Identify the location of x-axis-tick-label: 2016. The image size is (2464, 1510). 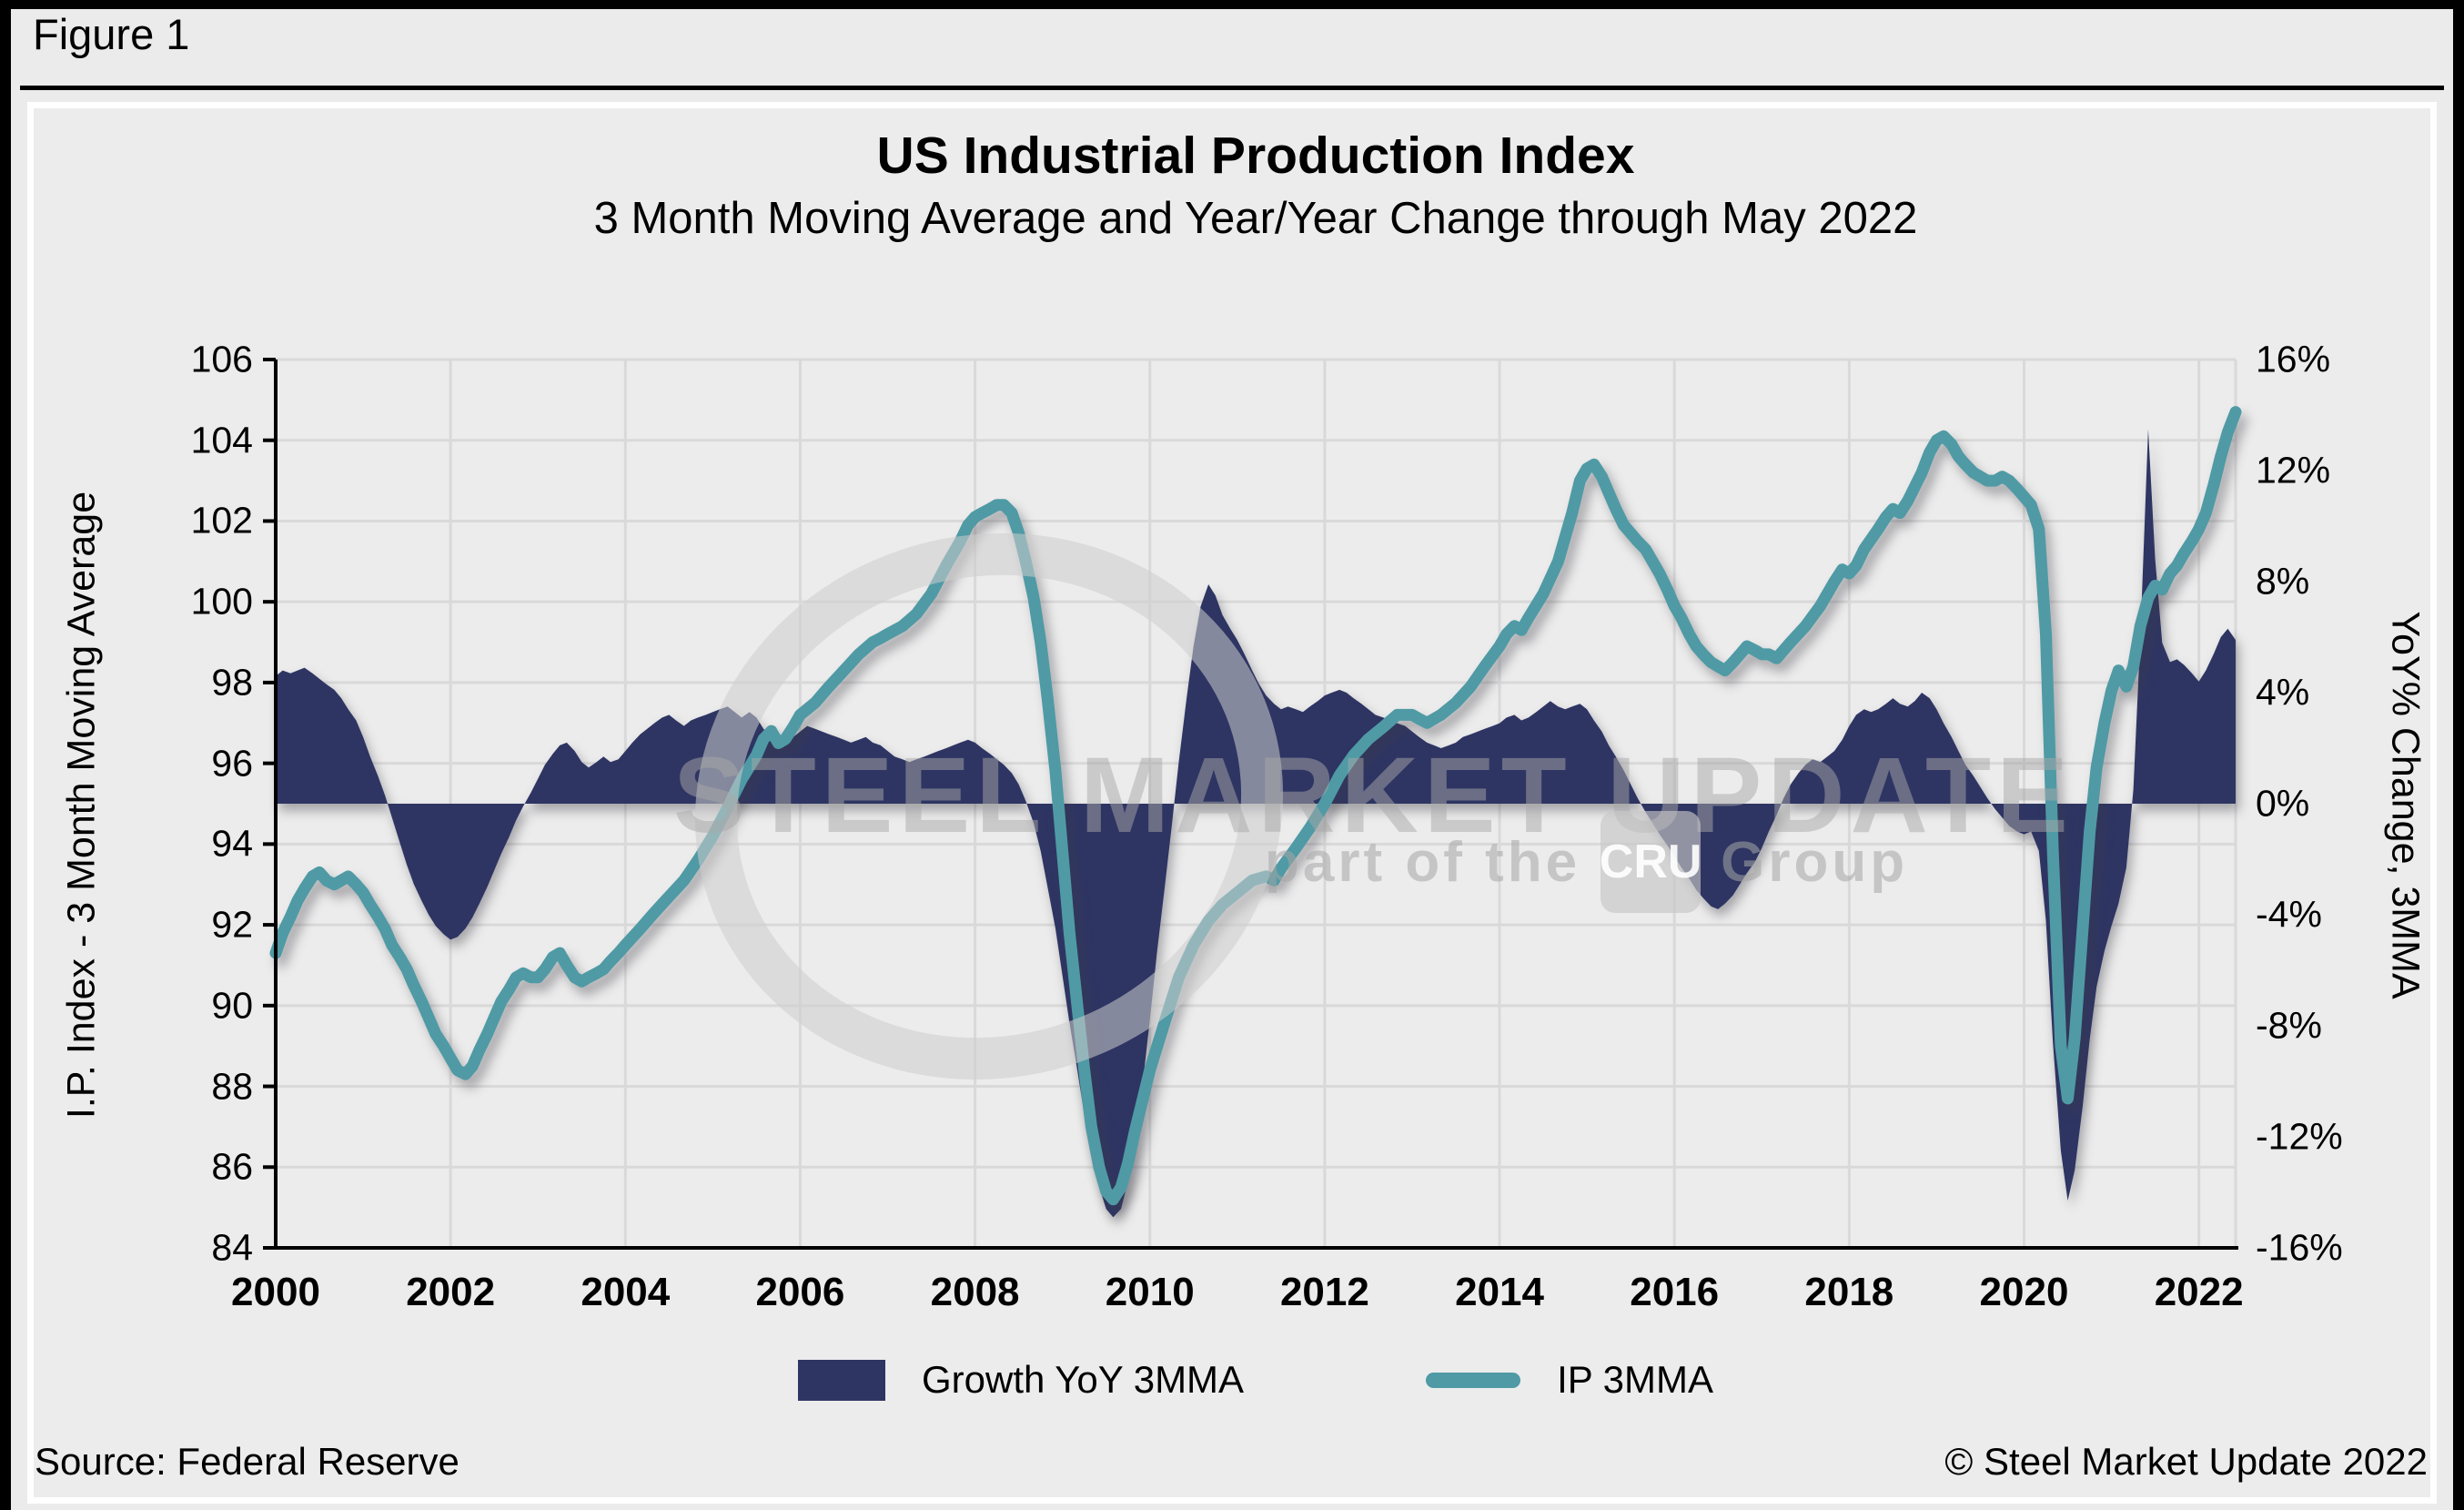
(1675, 1292).